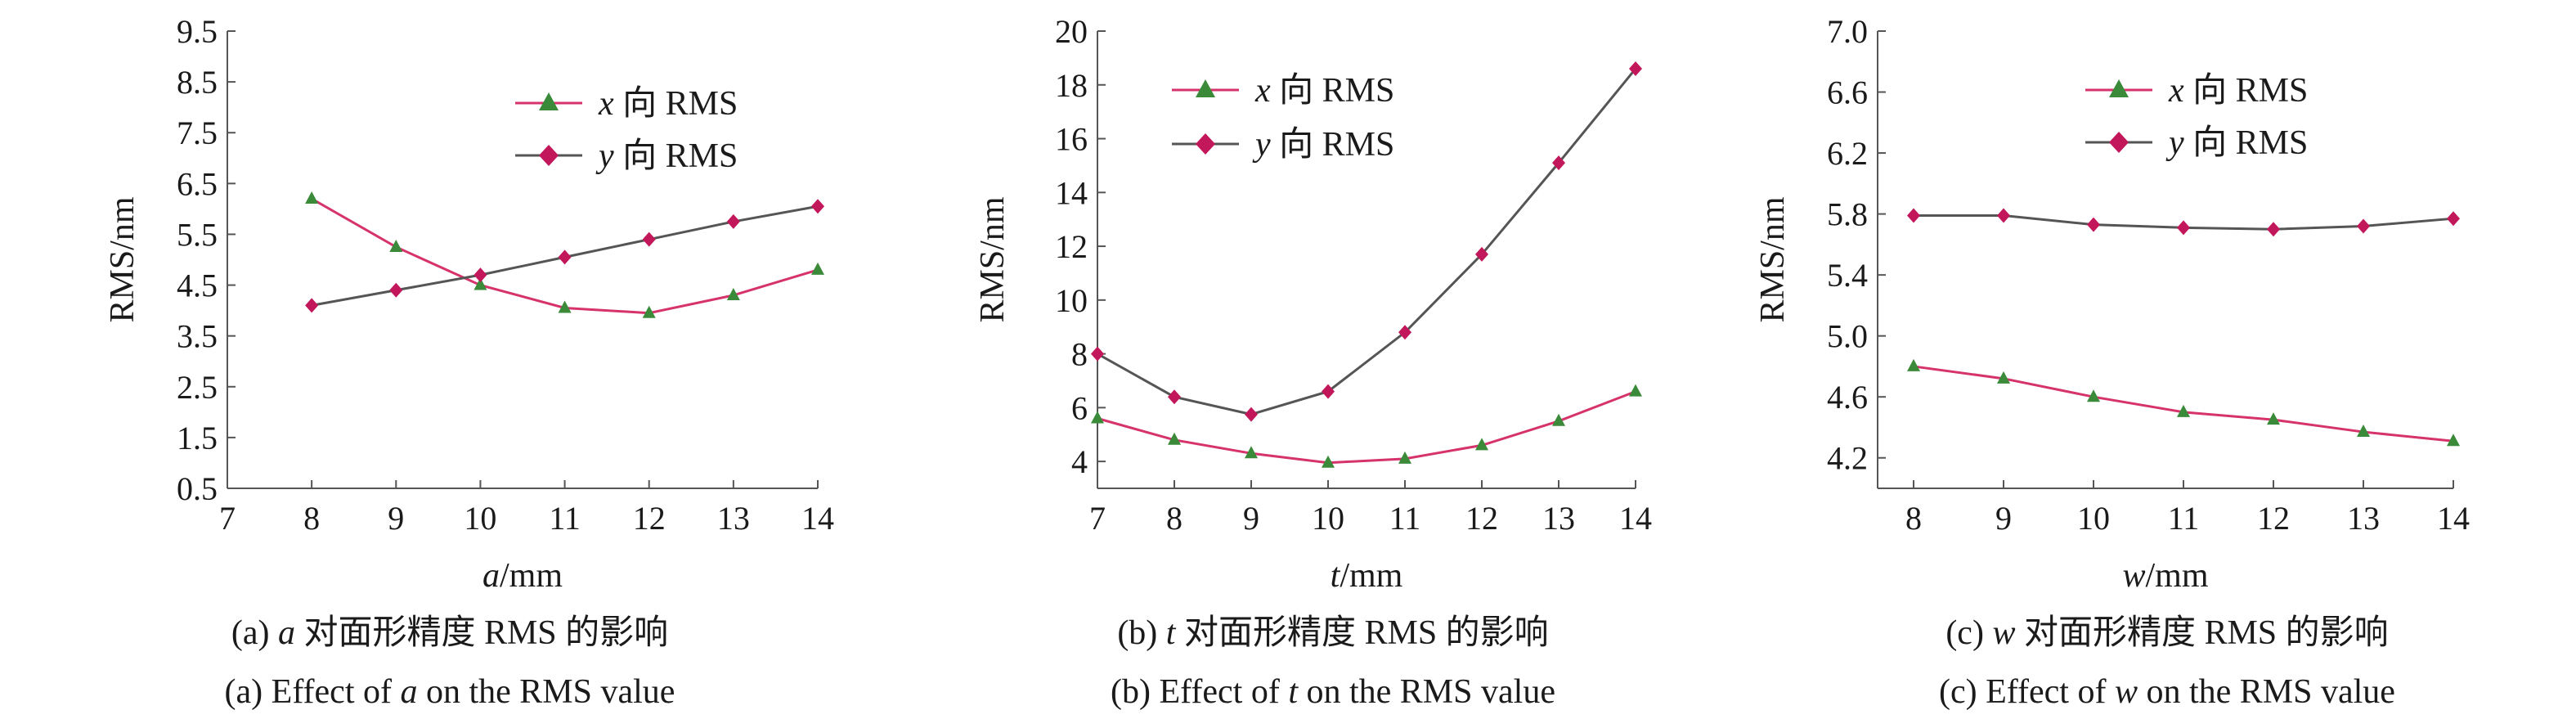 The height and width of the screenshot is (728, 2576). I want to click on caption-cn: (c) w 对面形精度 RMS 的影响, so click(2167, 633).